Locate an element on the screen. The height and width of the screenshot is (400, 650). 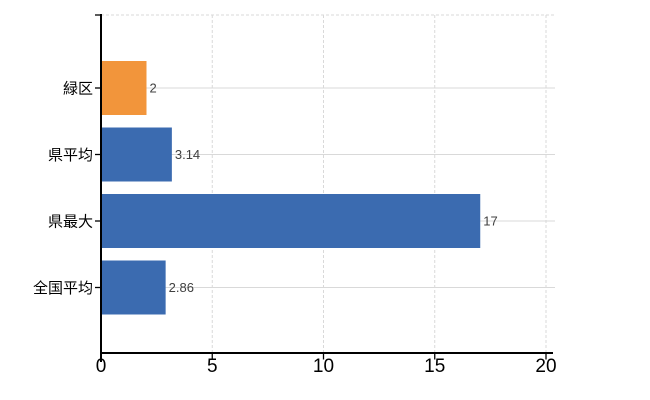
value-label: 2 is located at coordinates (153, 88).